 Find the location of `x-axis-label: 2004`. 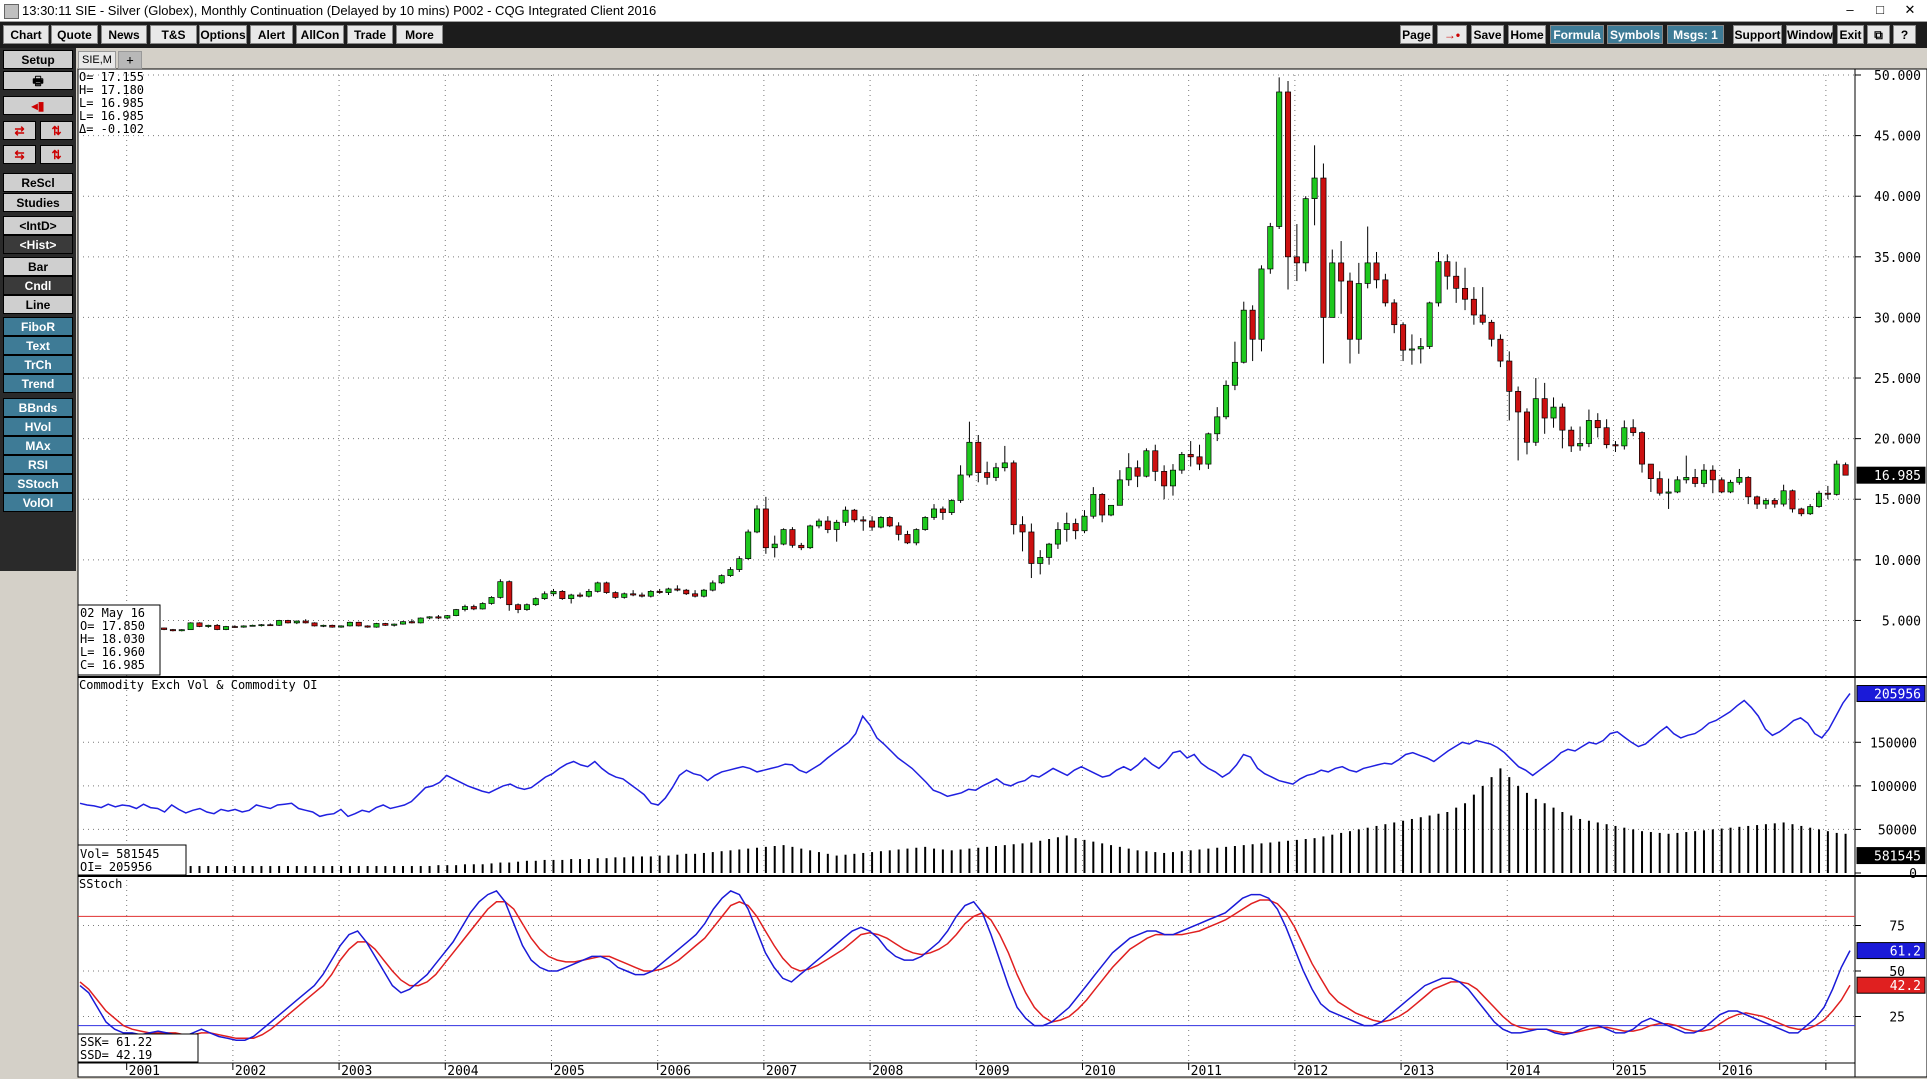

x-axis-label: 2004 is located at coordinates (462, 1071).